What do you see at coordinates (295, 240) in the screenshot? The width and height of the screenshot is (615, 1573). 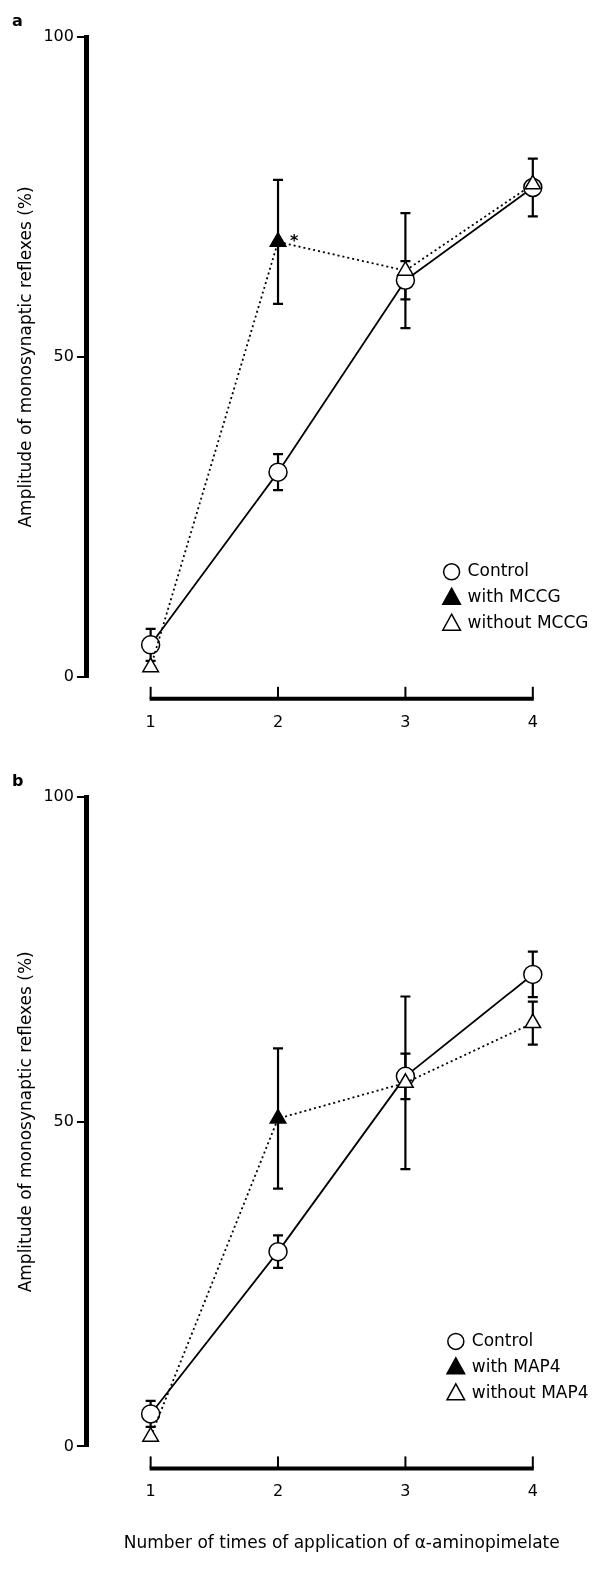 I see `annotation: *` at bounding box center [295, 240].